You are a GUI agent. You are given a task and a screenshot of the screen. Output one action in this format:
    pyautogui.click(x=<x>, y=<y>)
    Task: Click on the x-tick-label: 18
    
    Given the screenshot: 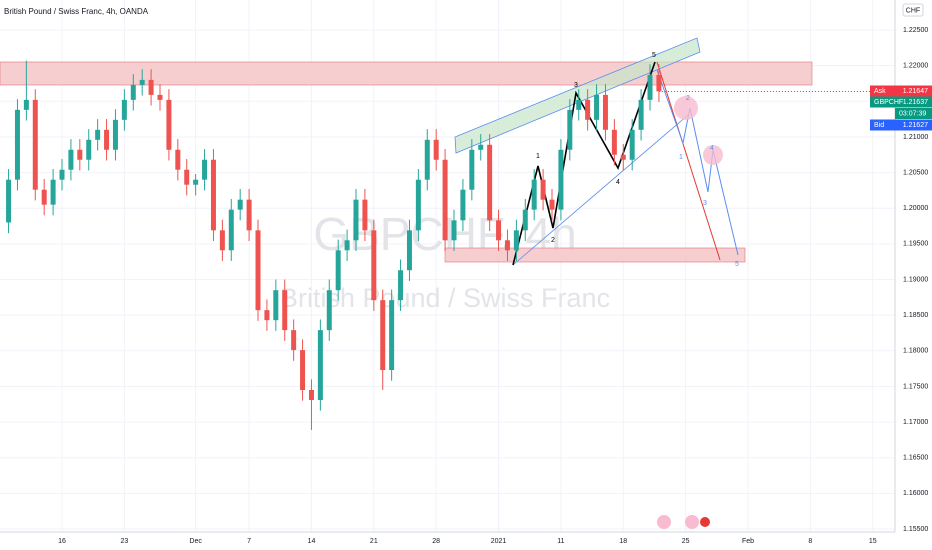 What is the action you would take?
    pyautogui.click(x=623, y=541)
    